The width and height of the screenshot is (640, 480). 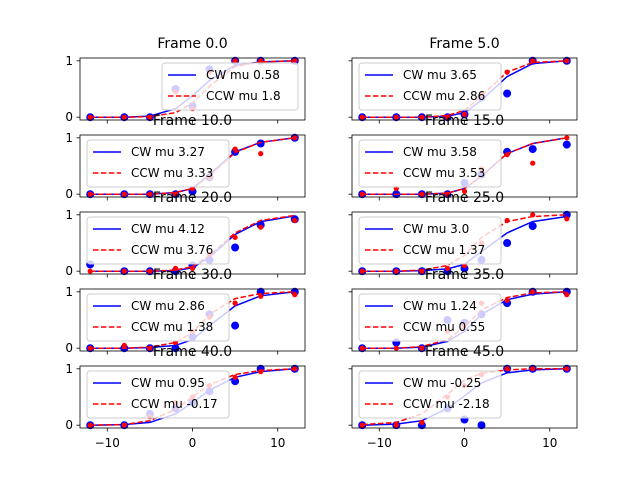 What do you see at coordinates (158, 394) in the screenshot?
I see `legend: CW mu 0.95 CCW mu -0.17` at bounding box center [158, 394].